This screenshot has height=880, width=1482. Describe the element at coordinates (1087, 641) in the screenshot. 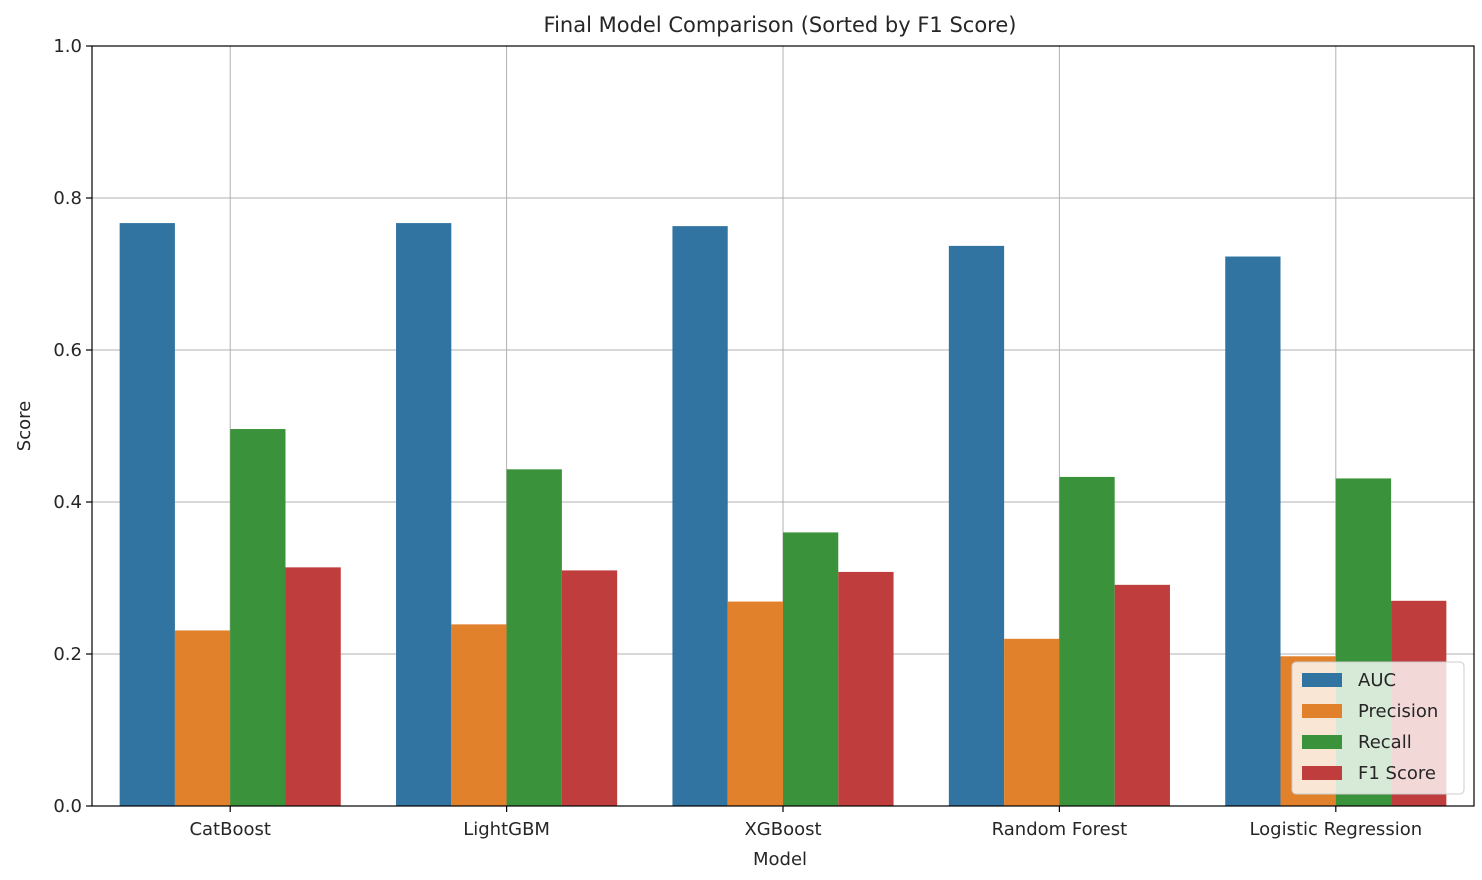

I see `bar-recall-random-forest` at that location.